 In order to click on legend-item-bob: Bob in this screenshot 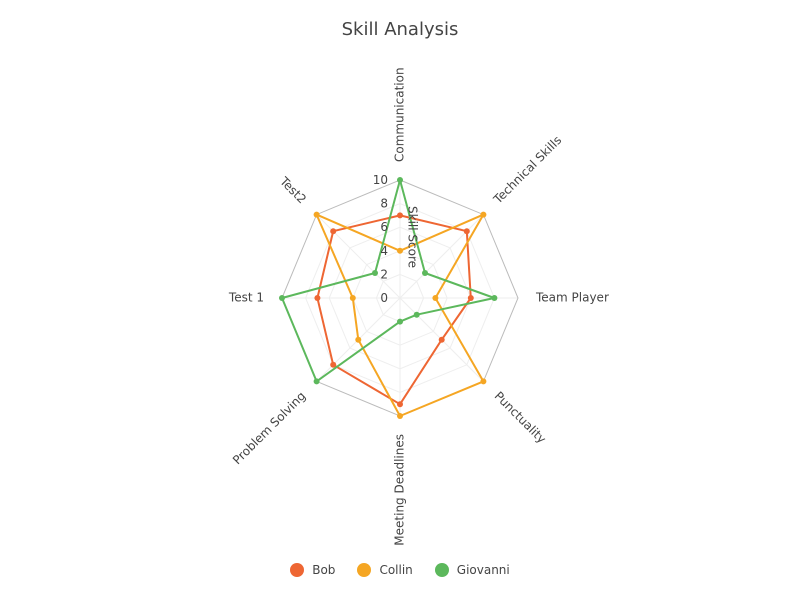, I will do `click(312, 570)`.